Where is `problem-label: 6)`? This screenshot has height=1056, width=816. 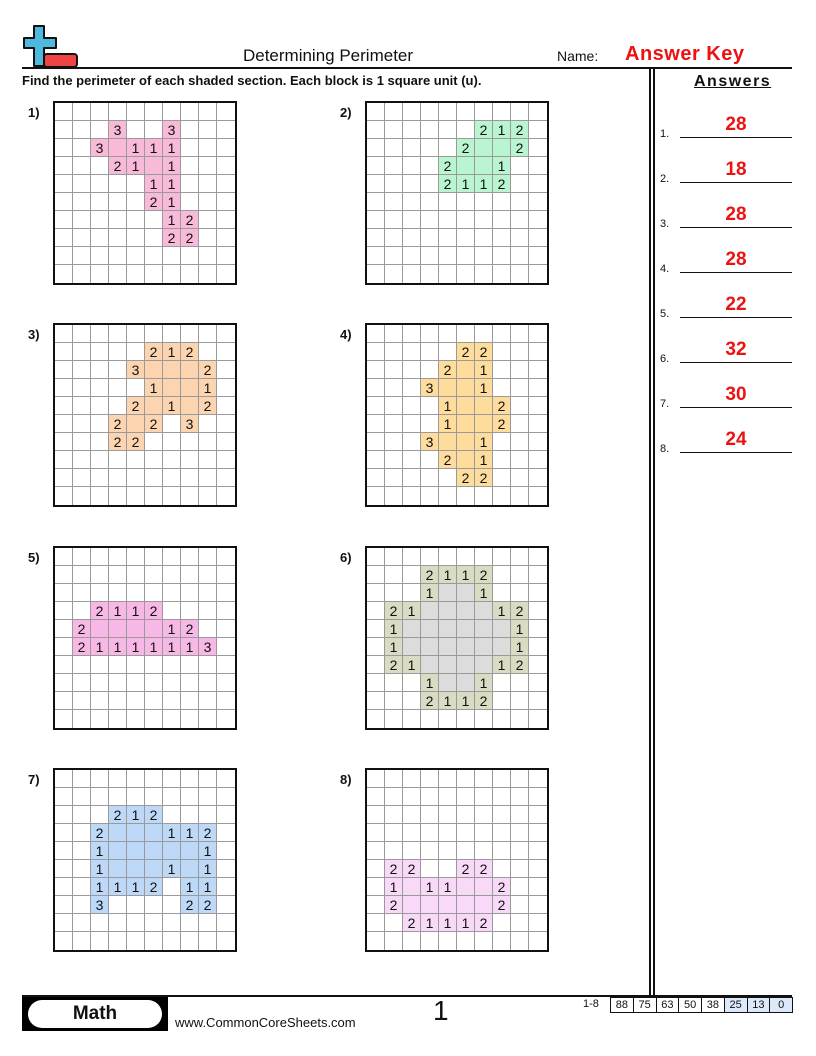
problem-label: 6) is located at coordinates (346, 557).